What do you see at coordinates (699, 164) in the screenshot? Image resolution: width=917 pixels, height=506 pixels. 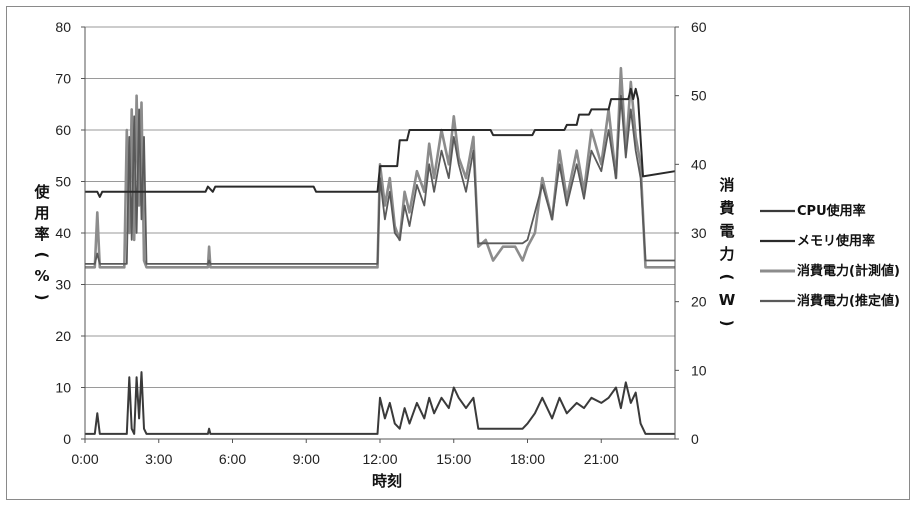 I see `y-right-tick-label: 40` at bounding box center [699, 164].